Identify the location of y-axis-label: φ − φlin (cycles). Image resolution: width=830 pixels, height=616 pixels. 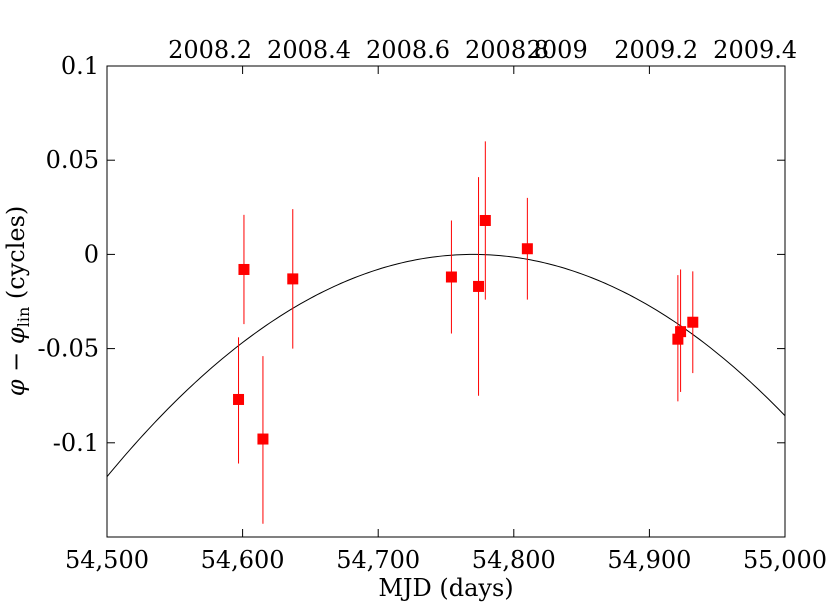
(17, 301).